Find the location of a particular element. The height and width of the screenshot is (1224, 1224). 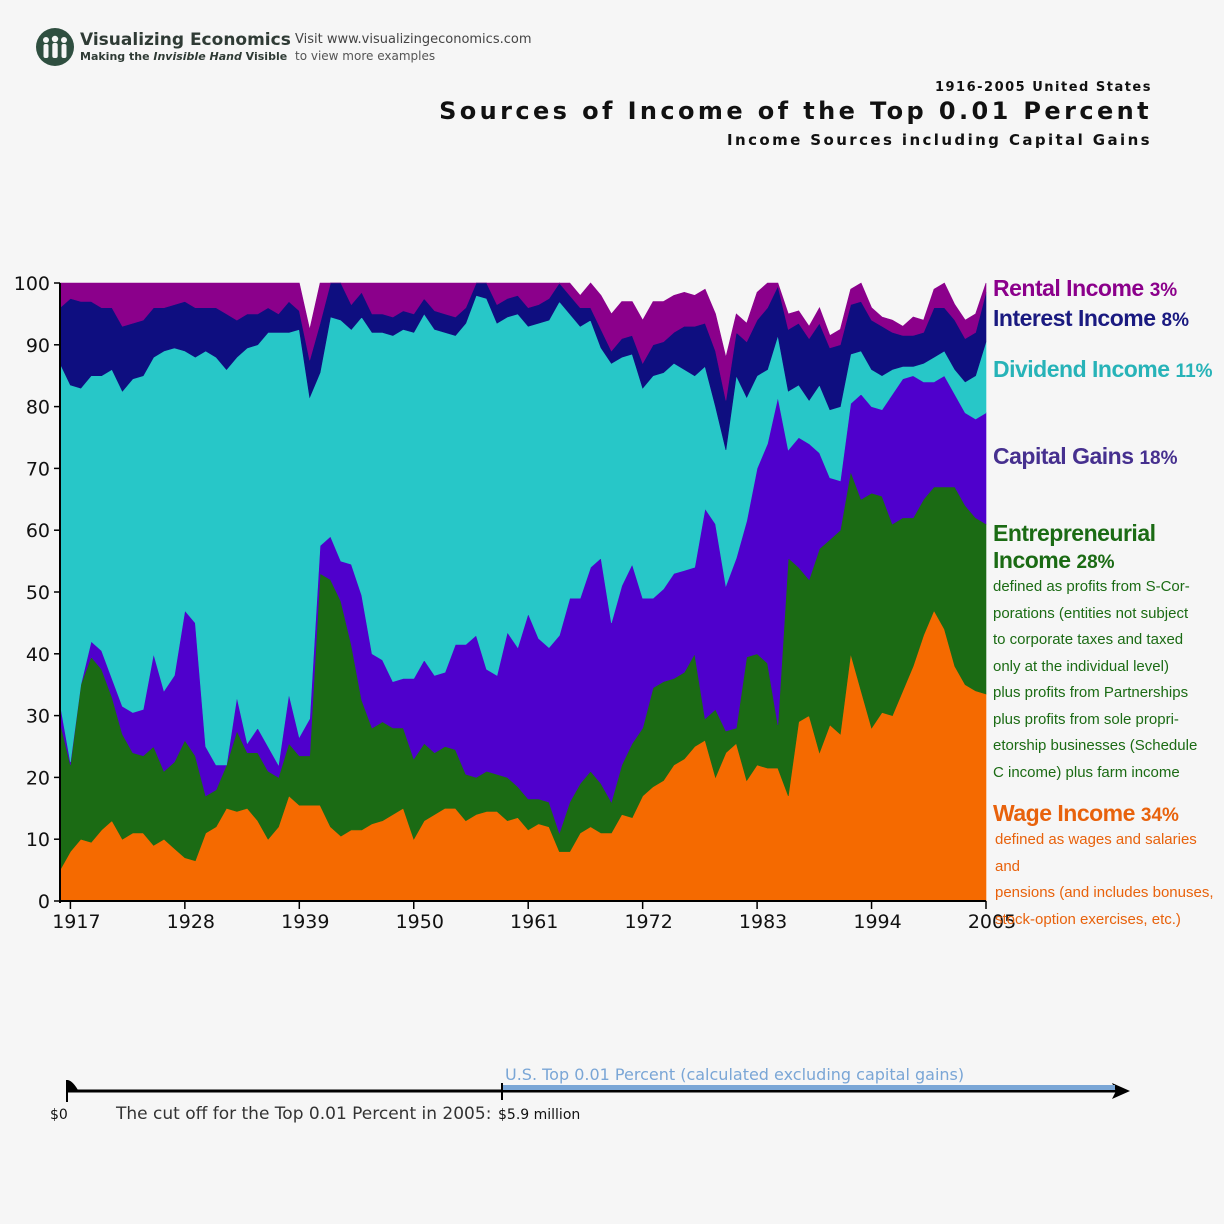

desc-line: to corporate taxes and taxed is located at coordinates (1088, 639).